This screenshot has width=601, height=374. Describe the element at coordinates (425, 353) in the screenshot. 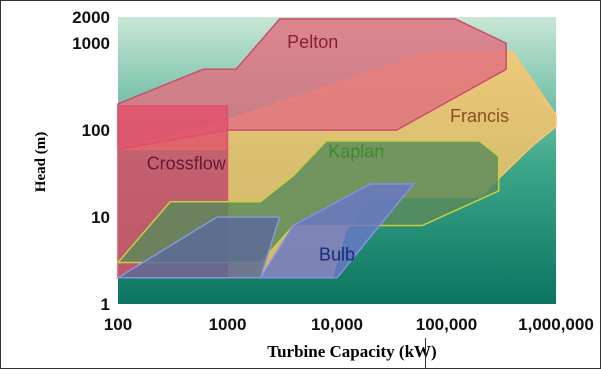

I see `caption-divider` at that location.